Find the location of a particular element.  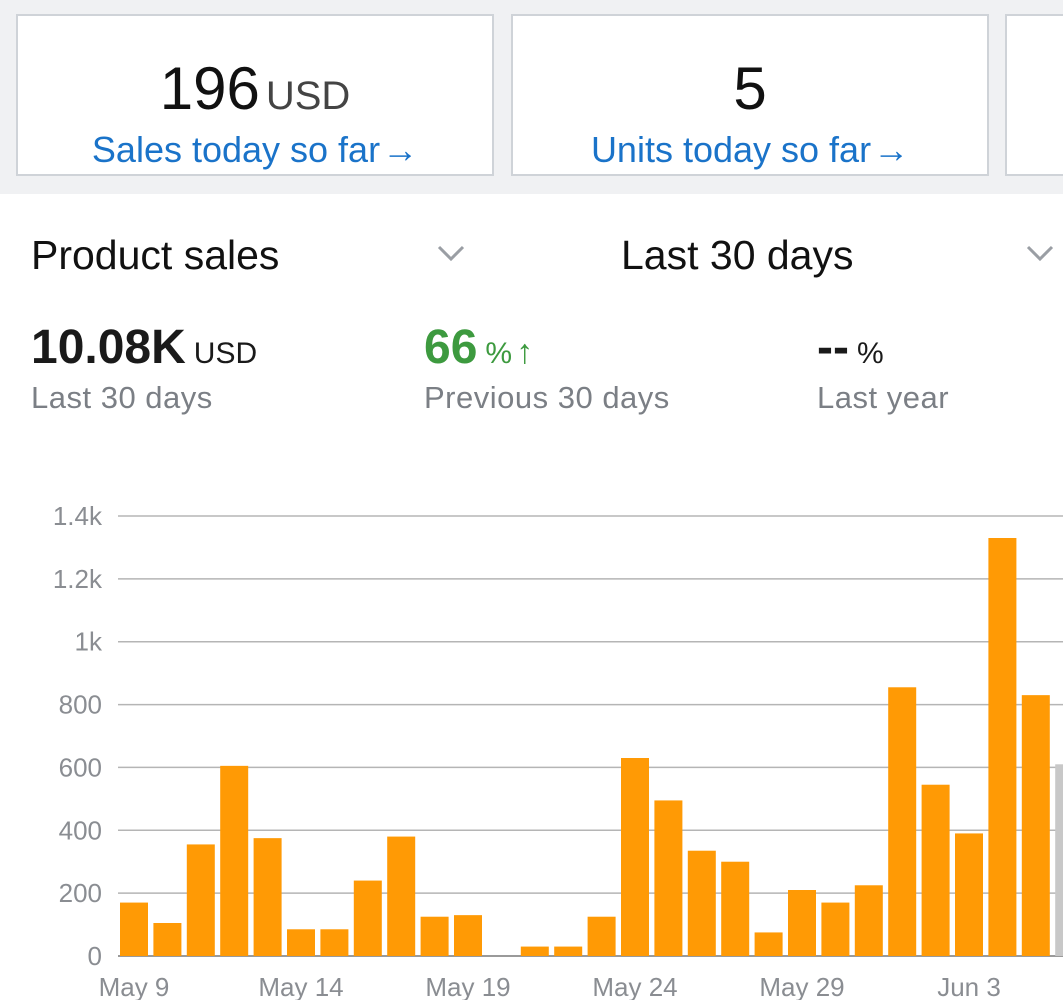

next-card-partial is located at coordinates (1034, 95).